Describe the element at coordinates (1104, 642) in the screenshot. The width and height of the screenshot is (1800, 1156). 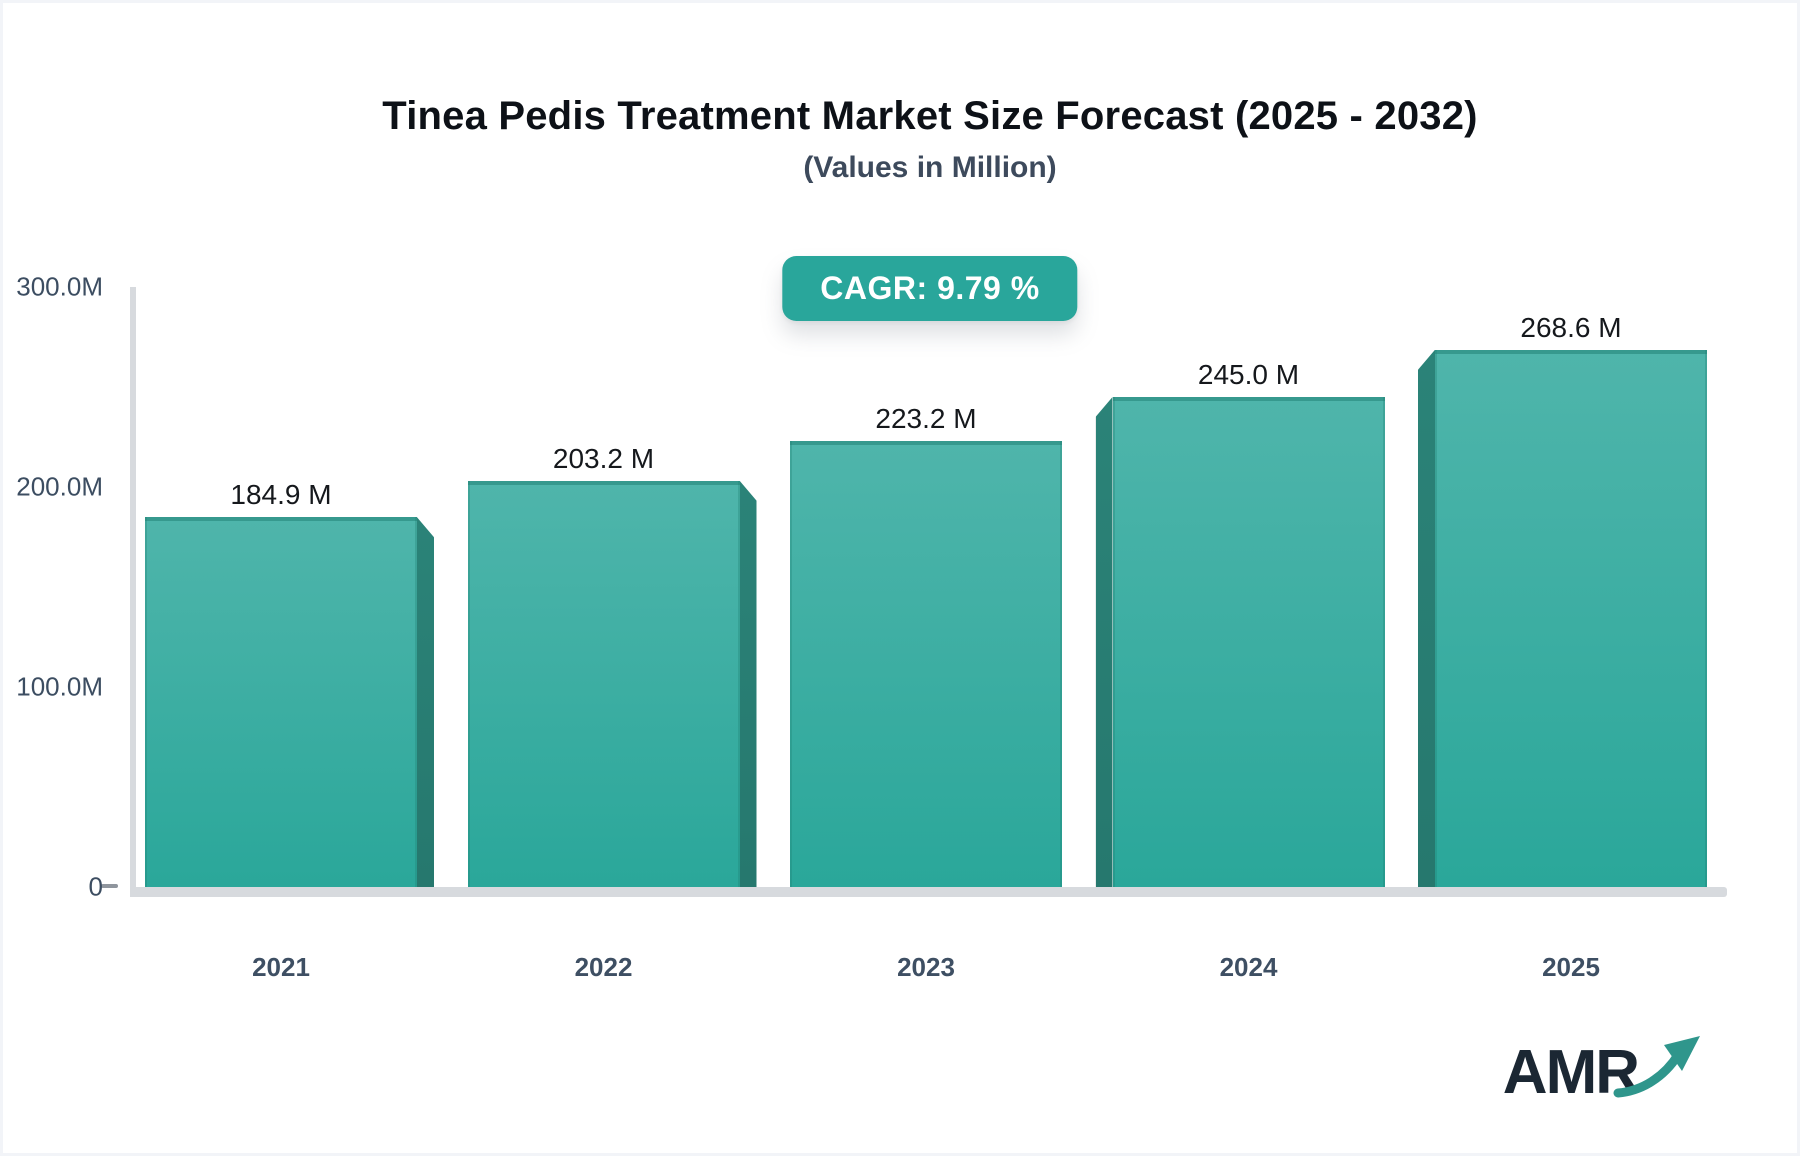
I see `bar-bevel-2024` at that location.